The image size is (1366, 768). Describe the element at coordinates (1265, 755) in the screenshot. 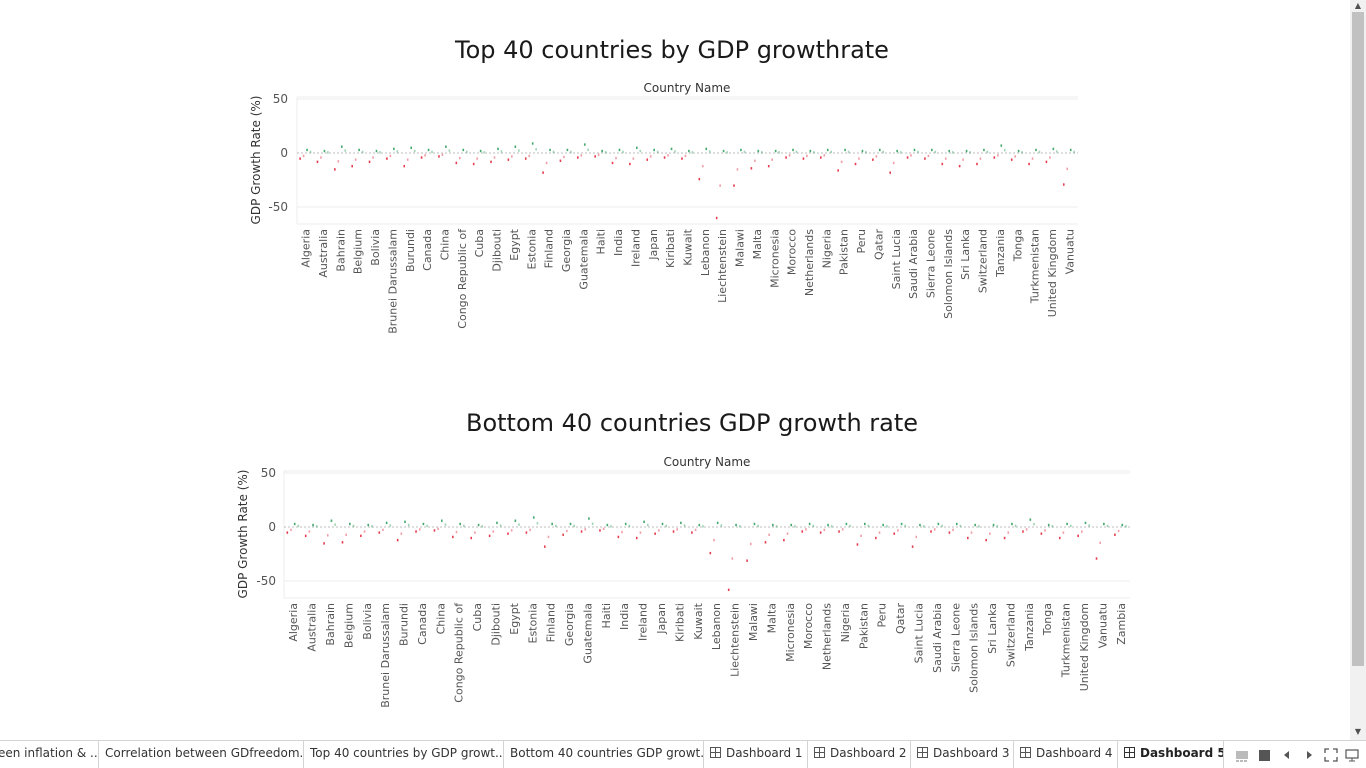

I see `show-tabs-icon` at that location.